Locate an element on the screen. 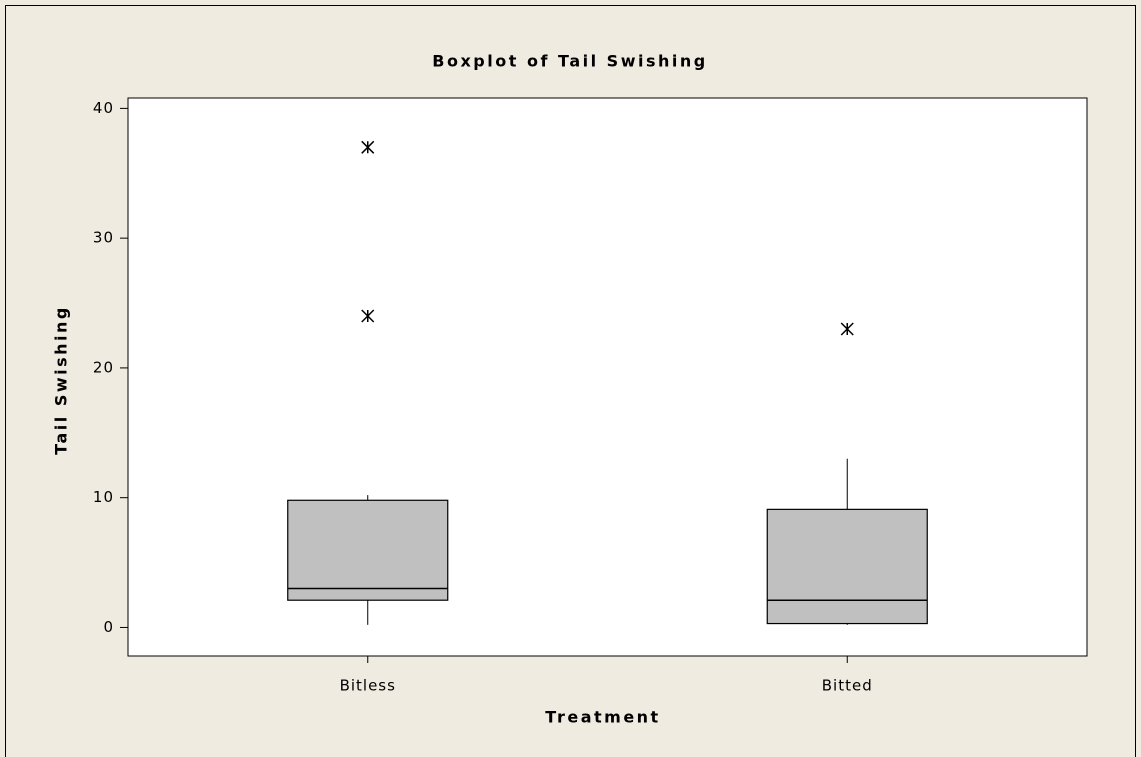  x-axis-label: Treatment is located at coordinates (602, 717).